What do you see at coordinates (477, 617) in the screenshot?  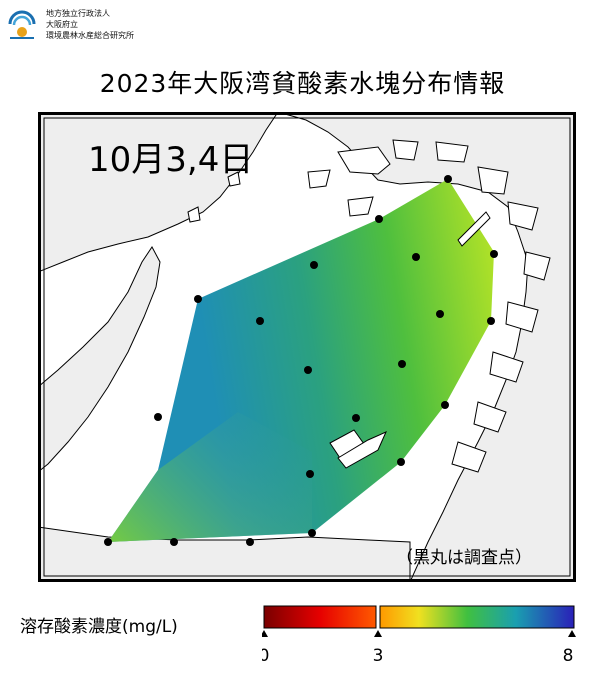 I see `colorbar-high-segment` at bounding box center [477, 617].